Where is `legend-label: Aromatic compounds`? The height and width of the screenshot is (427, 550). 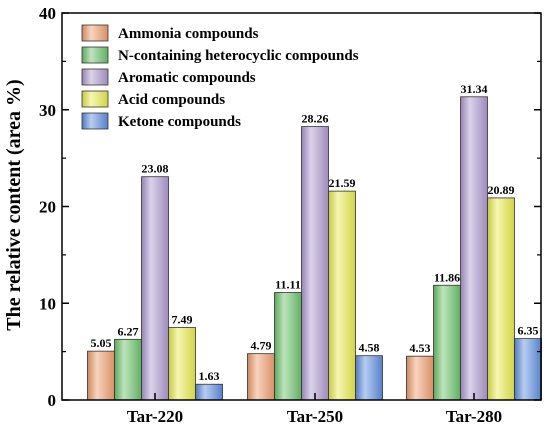 legend-label: Aromatic compounds is located at coordinates (187, 78).